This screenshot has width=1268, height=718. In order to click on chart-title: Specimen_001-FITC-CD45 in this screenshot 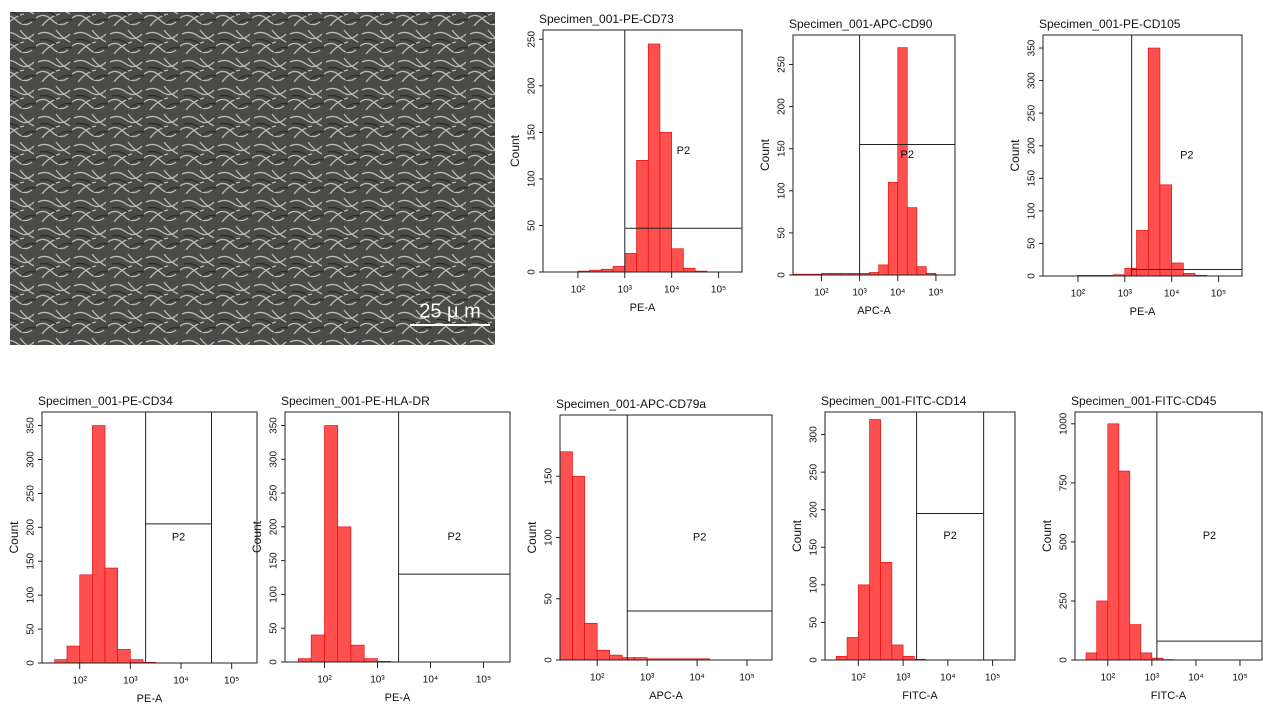, I will do `click(1144, 401)`.